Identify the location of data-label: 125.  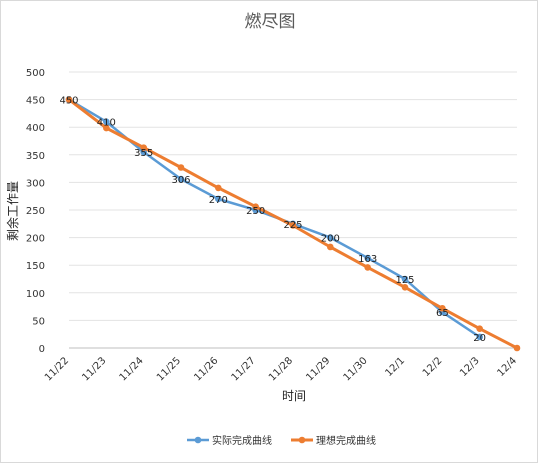
(404, 280).